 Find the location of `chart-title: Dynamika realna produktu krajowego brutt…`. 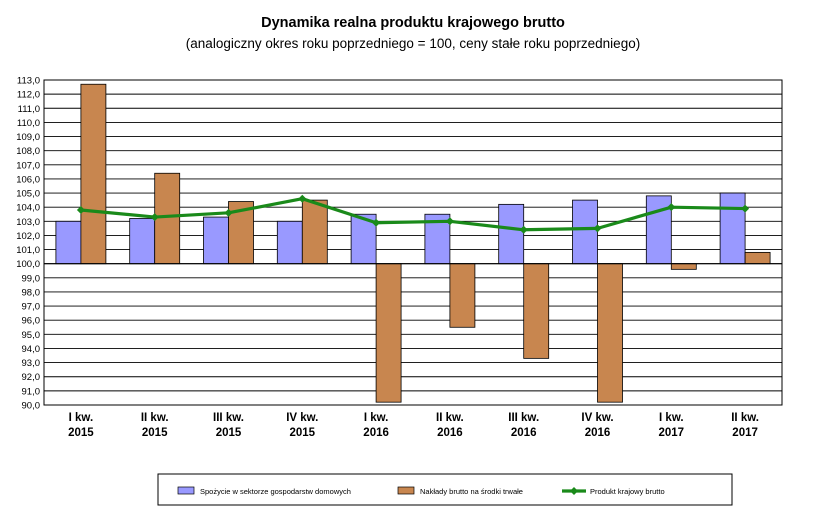

chart-title: Dynamika realna produktu krajowego brutt… is located at coordinates (413, 23).